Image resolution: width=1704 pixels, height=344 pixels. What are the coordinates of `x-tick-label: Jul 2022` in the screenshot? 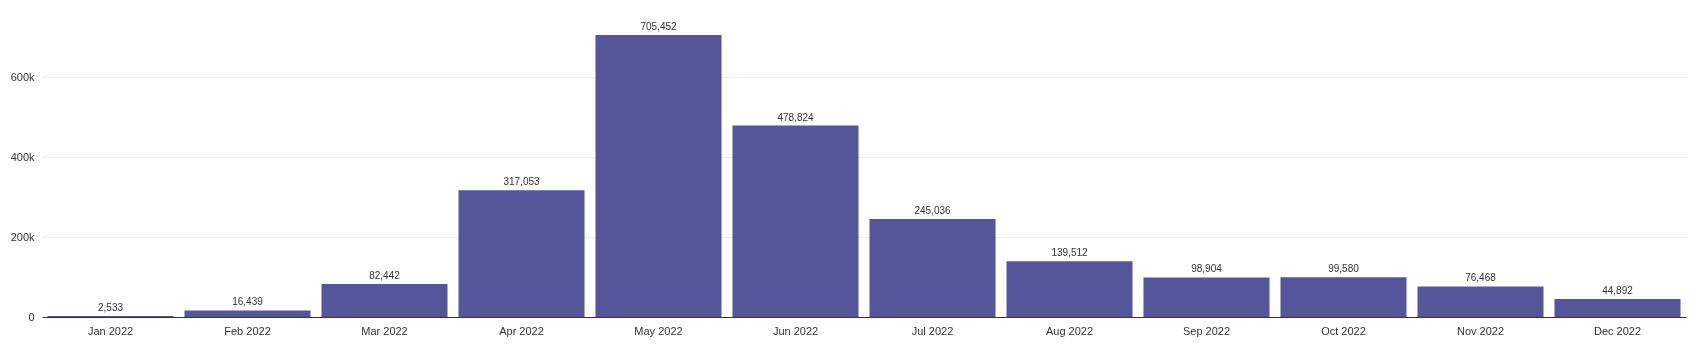 It's located at (932, 330).